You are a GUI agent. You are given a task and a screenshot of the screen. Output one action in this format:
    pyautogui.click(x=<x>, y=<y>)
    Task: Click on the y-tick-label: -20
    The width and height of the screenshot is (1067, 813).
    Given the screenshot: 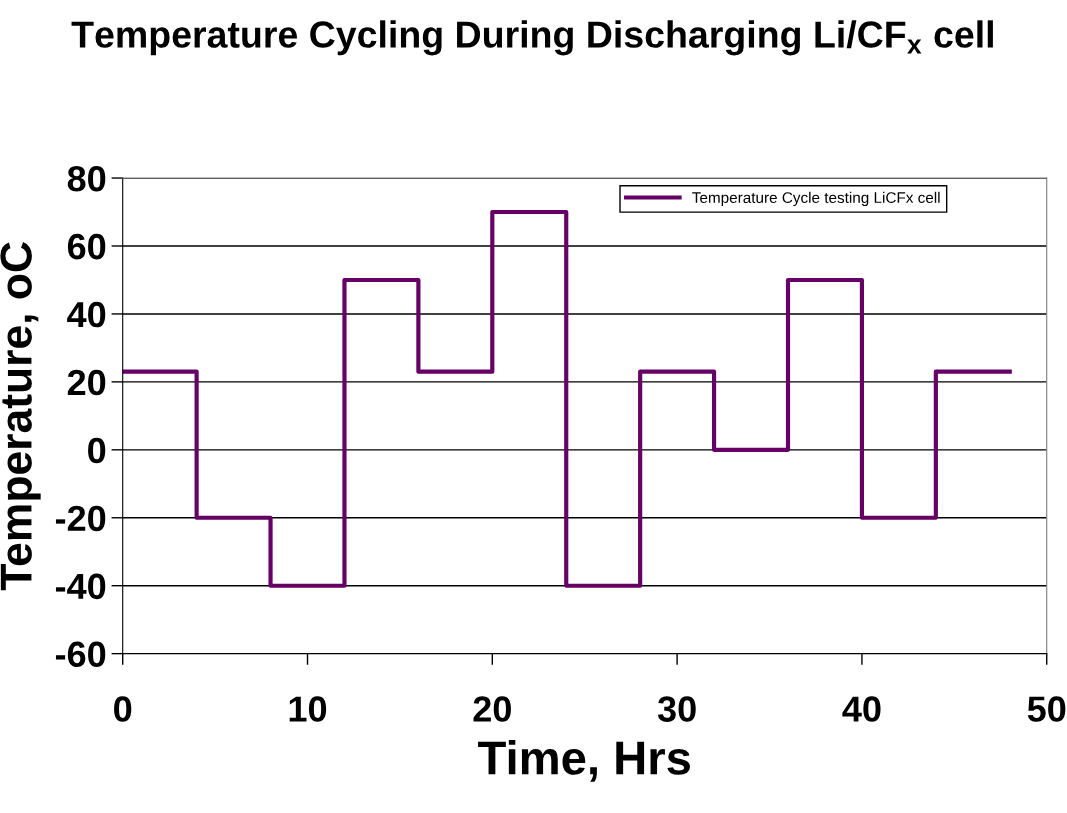 What is the action you would take?
    pyautogui.click(x=80, y=518)
    